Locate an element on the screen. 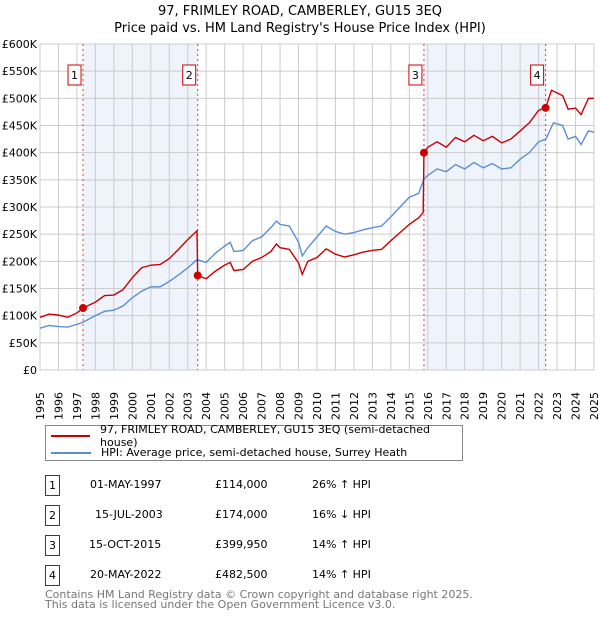  y-tick-label: £50K is located at coordinates (23, 343).